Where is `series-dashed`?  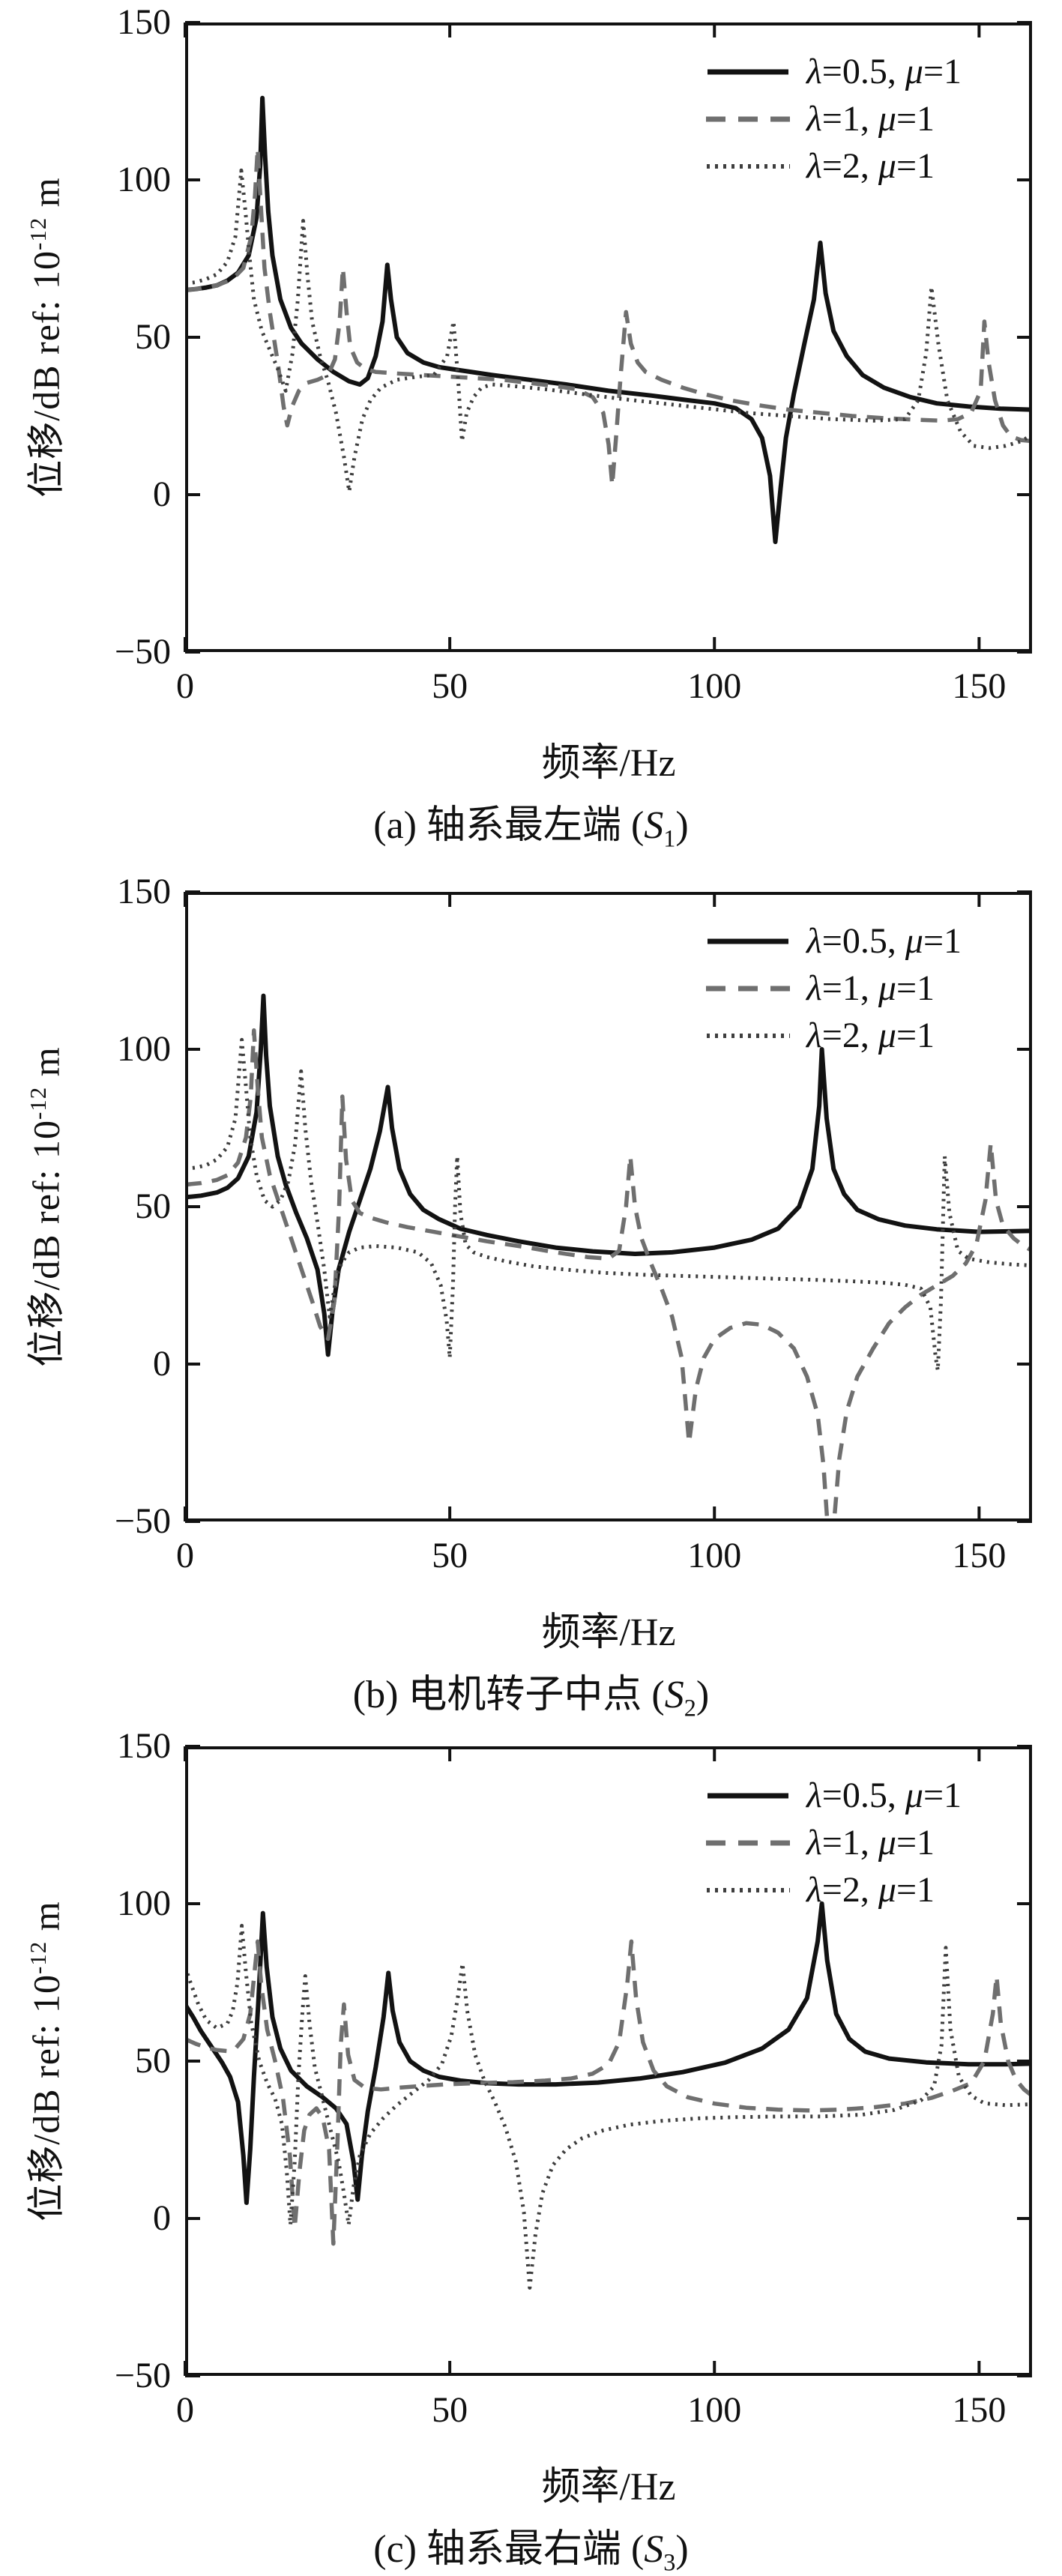 series-dashed is located at coordinates (609, 317).